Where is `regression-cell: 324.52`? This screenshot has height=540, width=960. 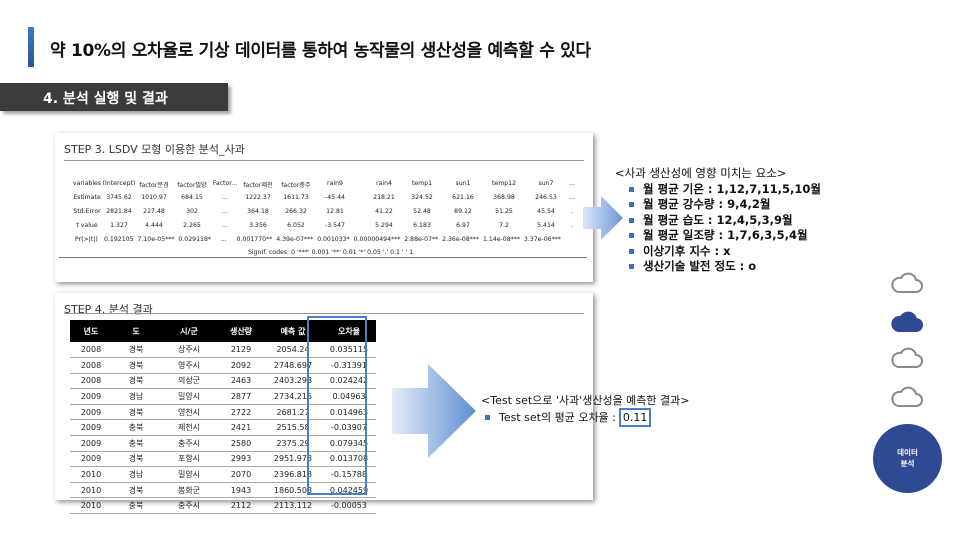
regression-cell: 324.52 is located at coordinates (422, 197).